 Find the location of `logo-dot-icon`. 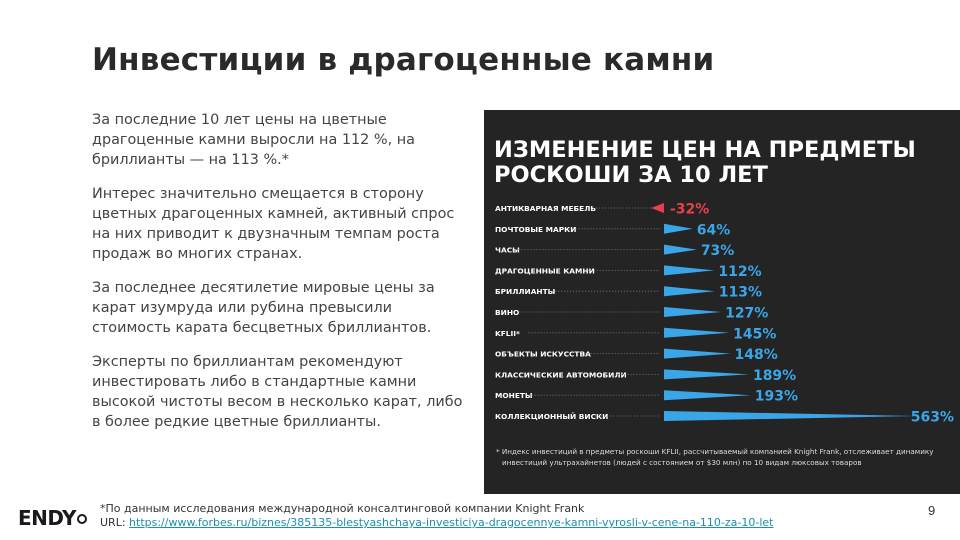

logo-dot-icon is located at coordinates (82, 519).